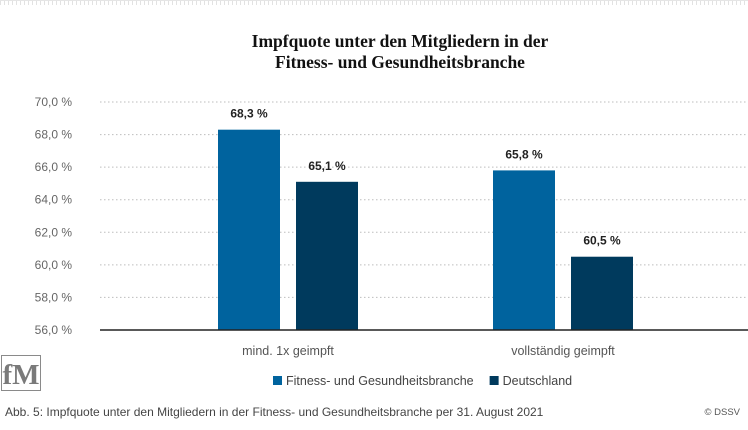 The height and width of the screenshot is (430, 748). What do you see at coordinates (54, 135) in the screenshot?
I see `y-tick-label: 68,0 %` at bounding box center [54, 135].